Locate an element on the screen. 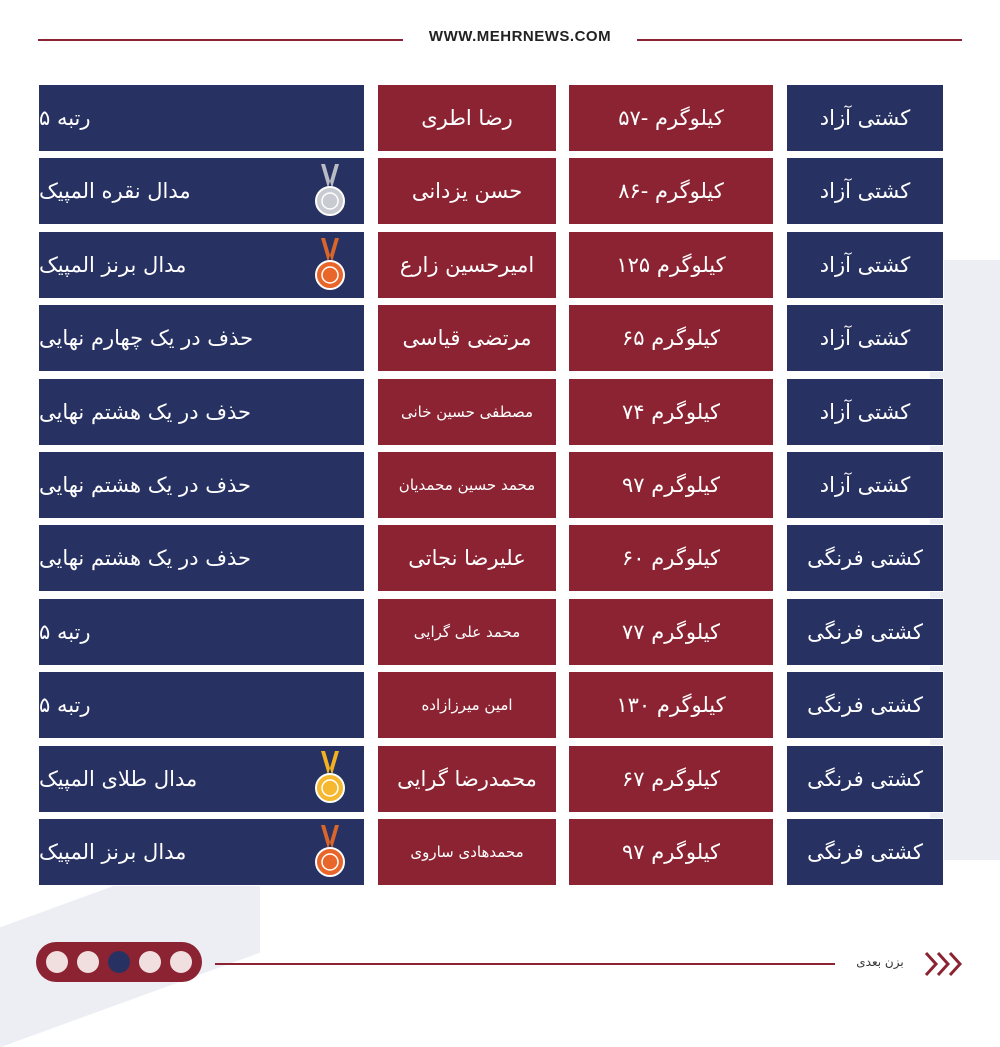  weight-cell: کیلوگرم ۶۷ is located at coordinates (671, 778).